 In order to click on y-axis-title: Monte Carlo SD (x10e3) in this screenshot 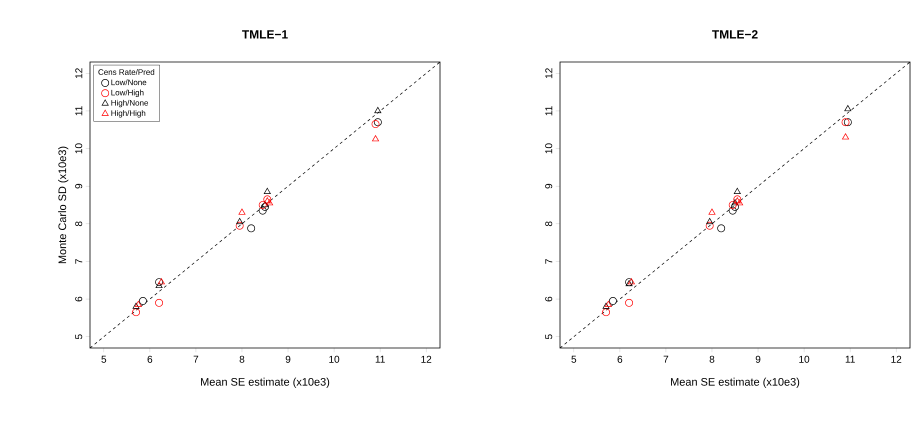, I will do `click(63, 205)`.